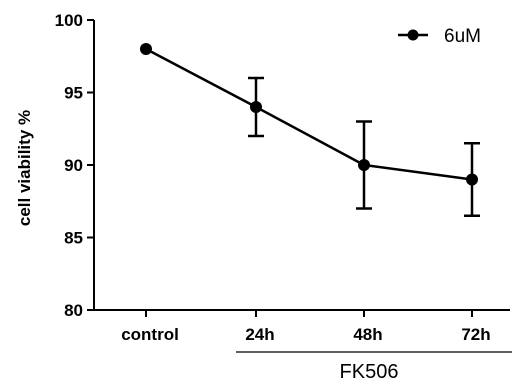 This screenshot has height=383, width=518. I want to click on x-tick-label: 72h, so click(475, 334).